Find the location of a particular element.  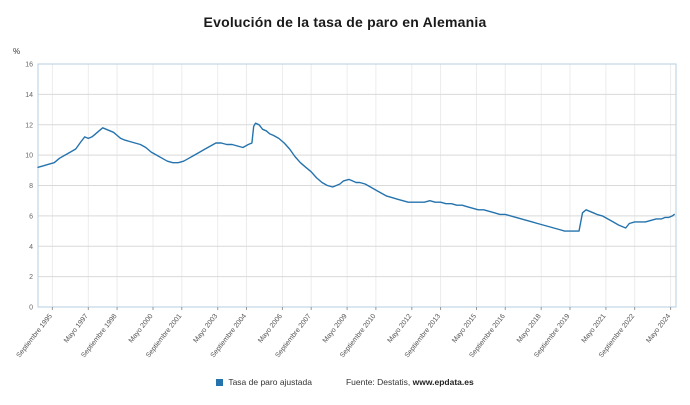

y-tick-label: 0 is located at coordinates (31, 308).